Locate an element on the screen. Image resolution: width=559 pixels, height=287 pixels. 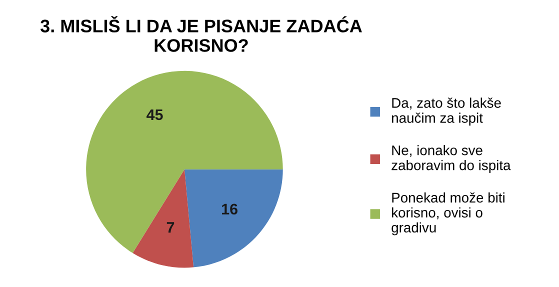
legend-label: Da, zato što lakše naučim za ispit is located at coordinates (446, 112).